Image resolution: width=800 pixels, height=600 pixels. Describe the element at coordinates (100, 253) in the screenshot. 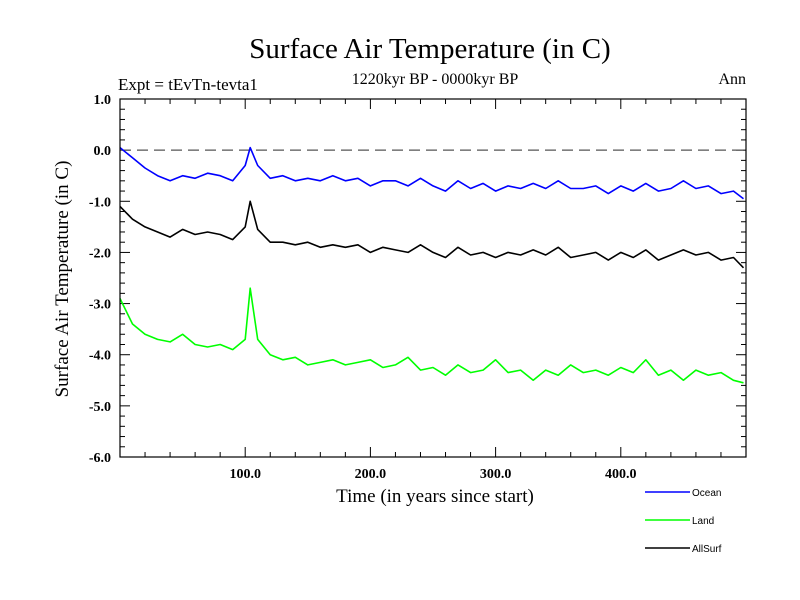

I see `y-tick-label: -2.0` at that location.